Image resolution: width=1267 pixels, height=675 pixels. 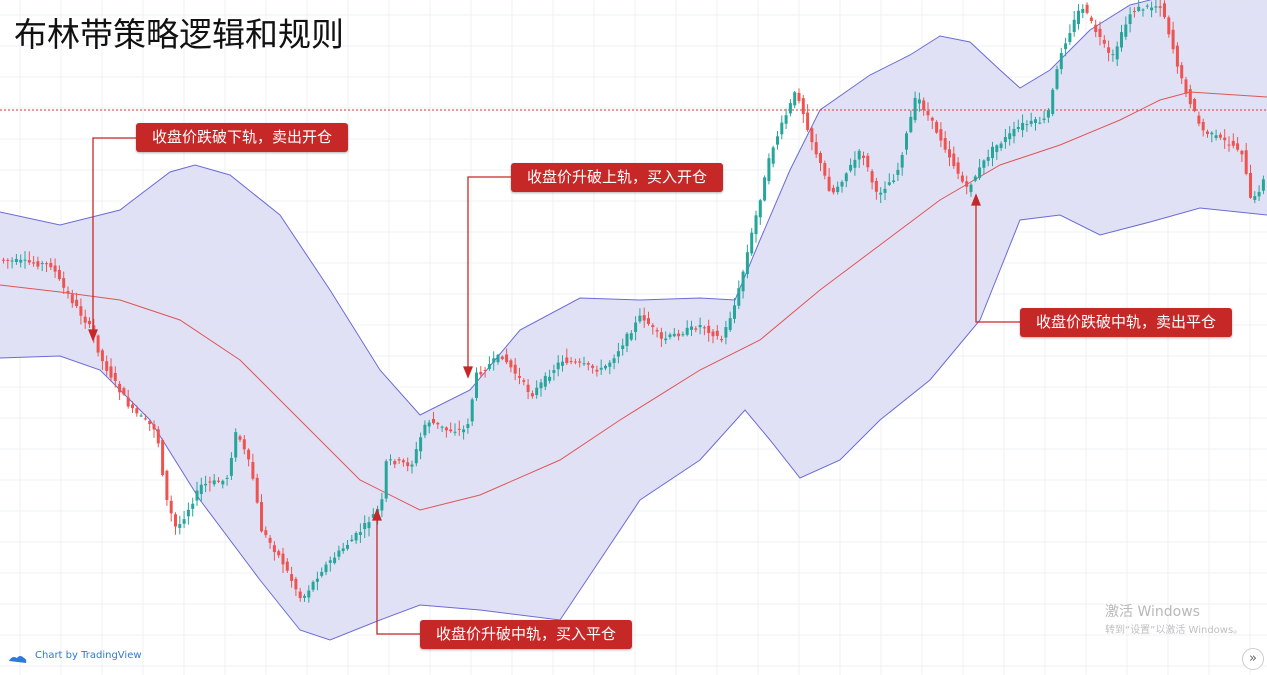 What do you see at coordinates (1253, 659) in the screenshot?
I see `scroll-button: »` at bounding box center [1253, 659].